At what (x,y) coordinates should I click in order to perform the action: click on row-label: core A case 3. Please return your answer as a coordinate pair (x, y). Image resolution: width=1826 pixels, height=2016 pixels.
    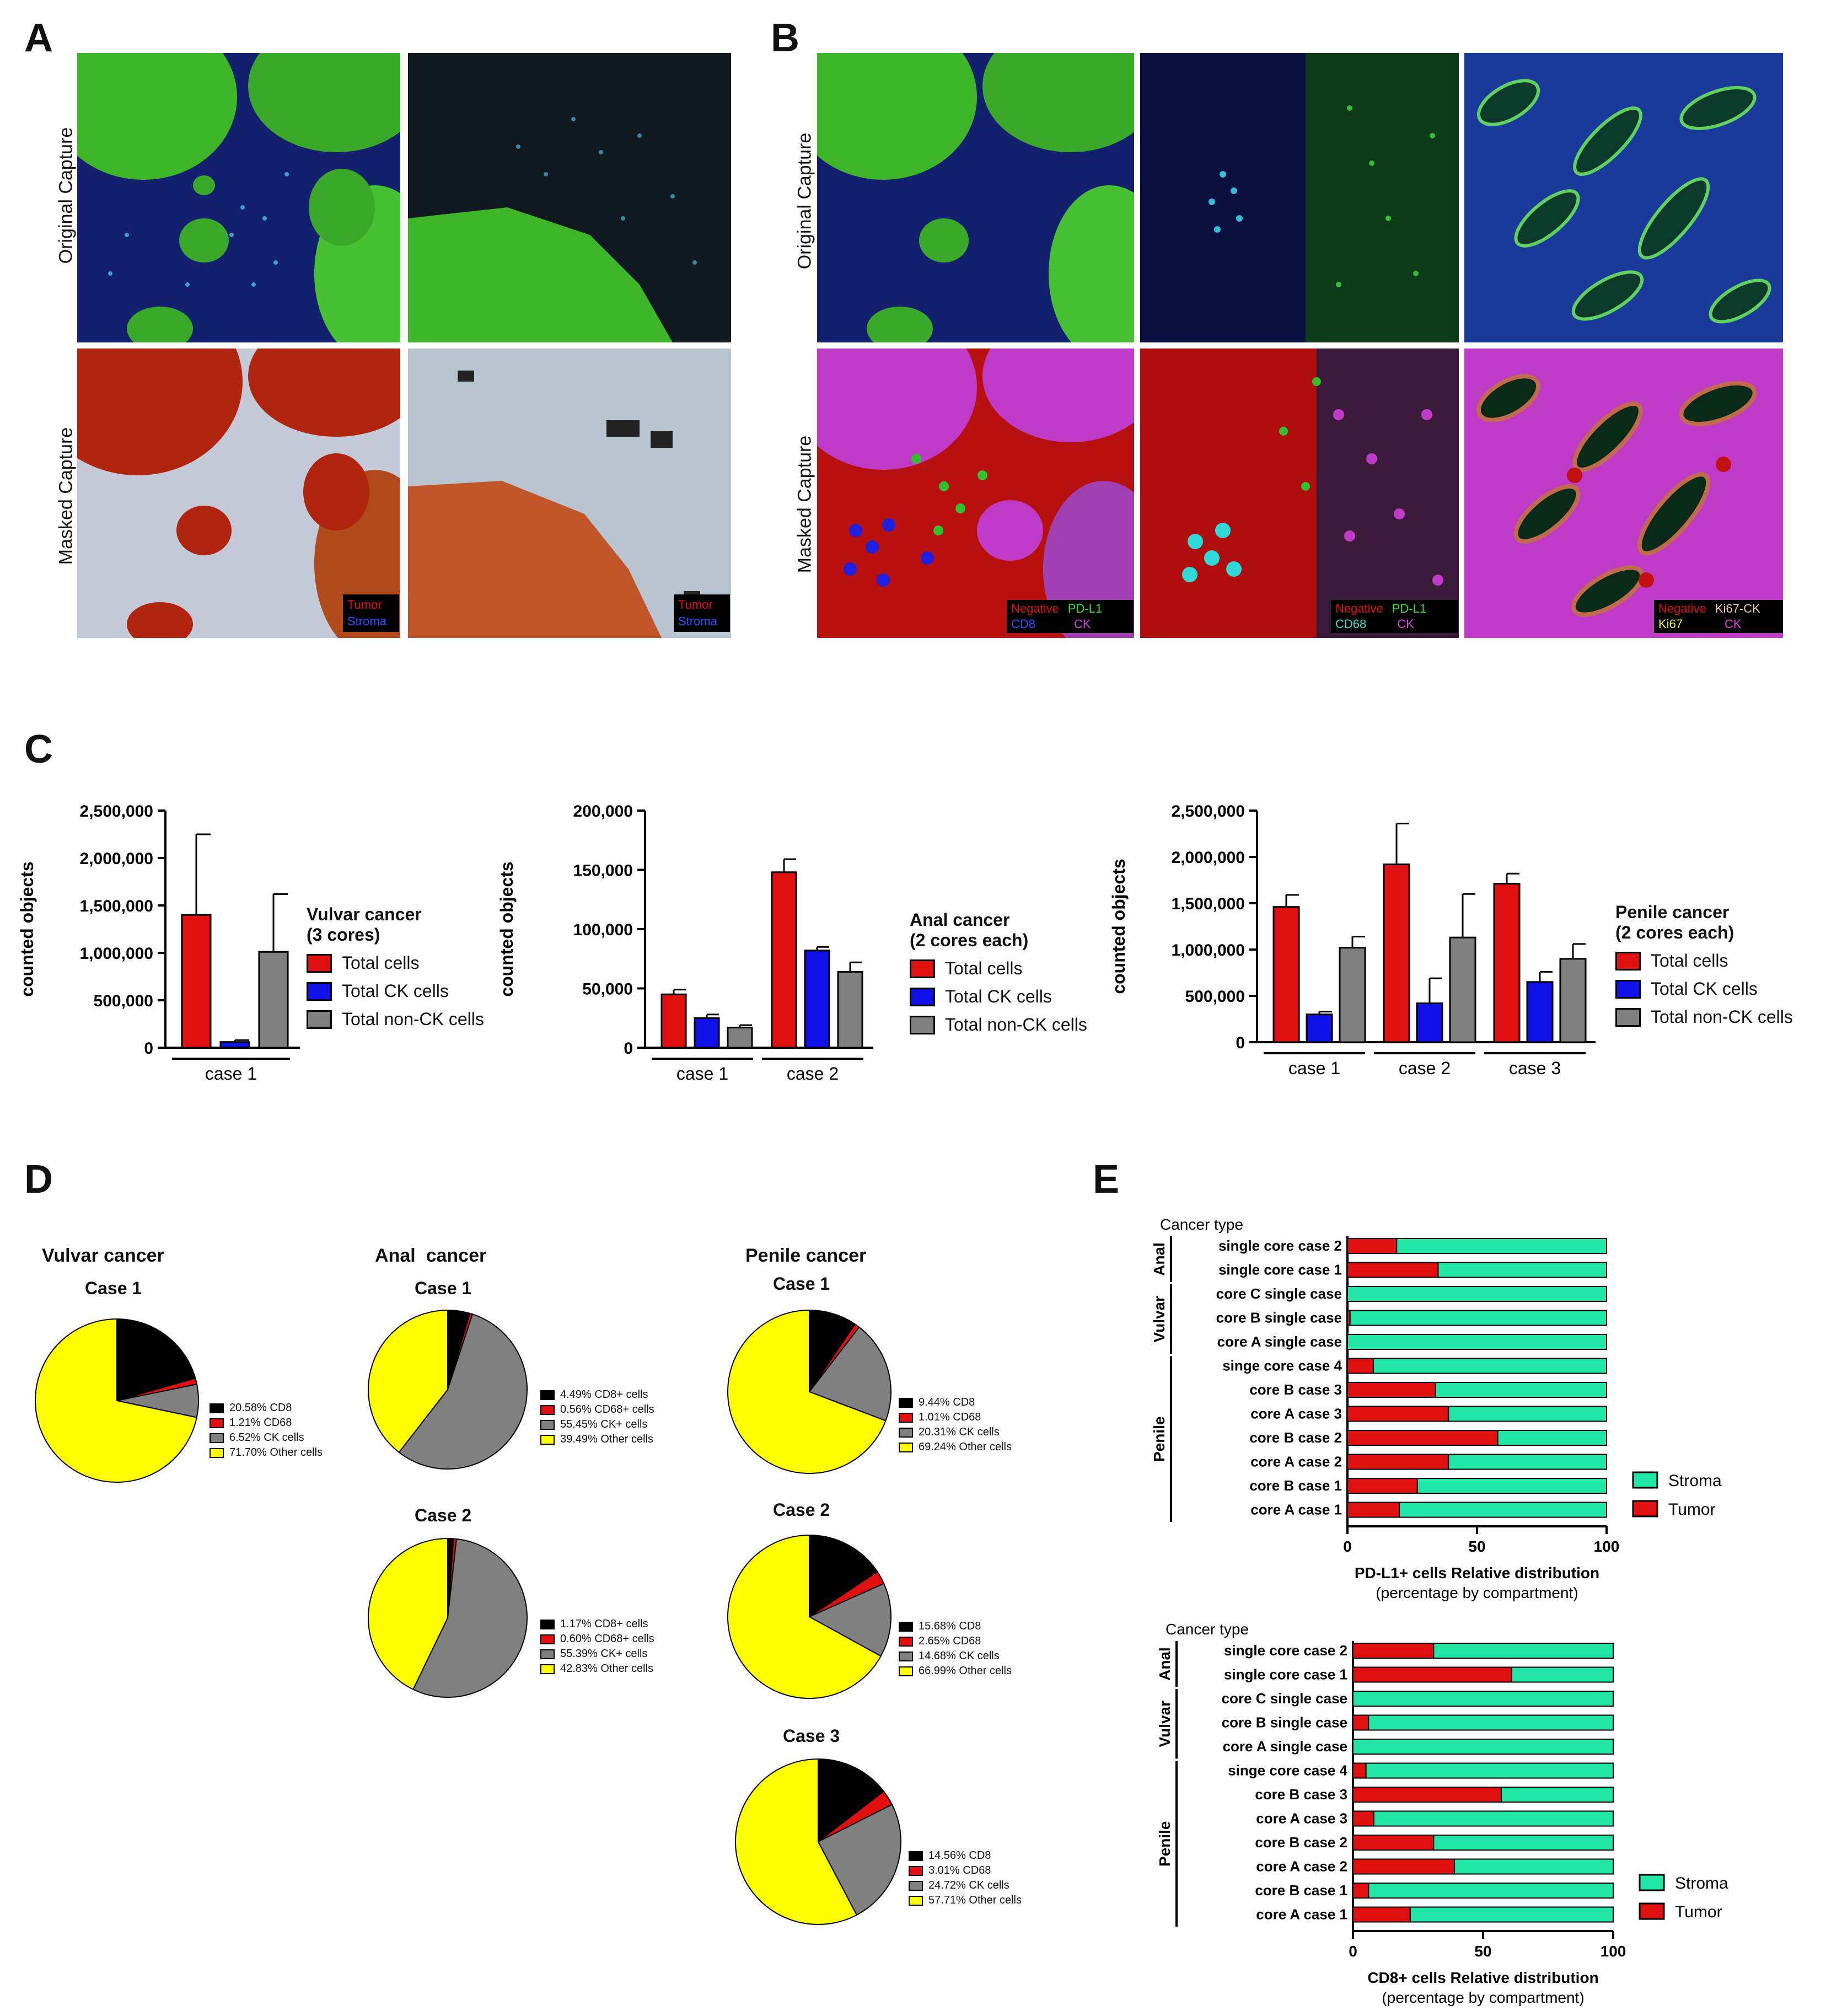
    Looking at the image, I should click on (1301, 1818).